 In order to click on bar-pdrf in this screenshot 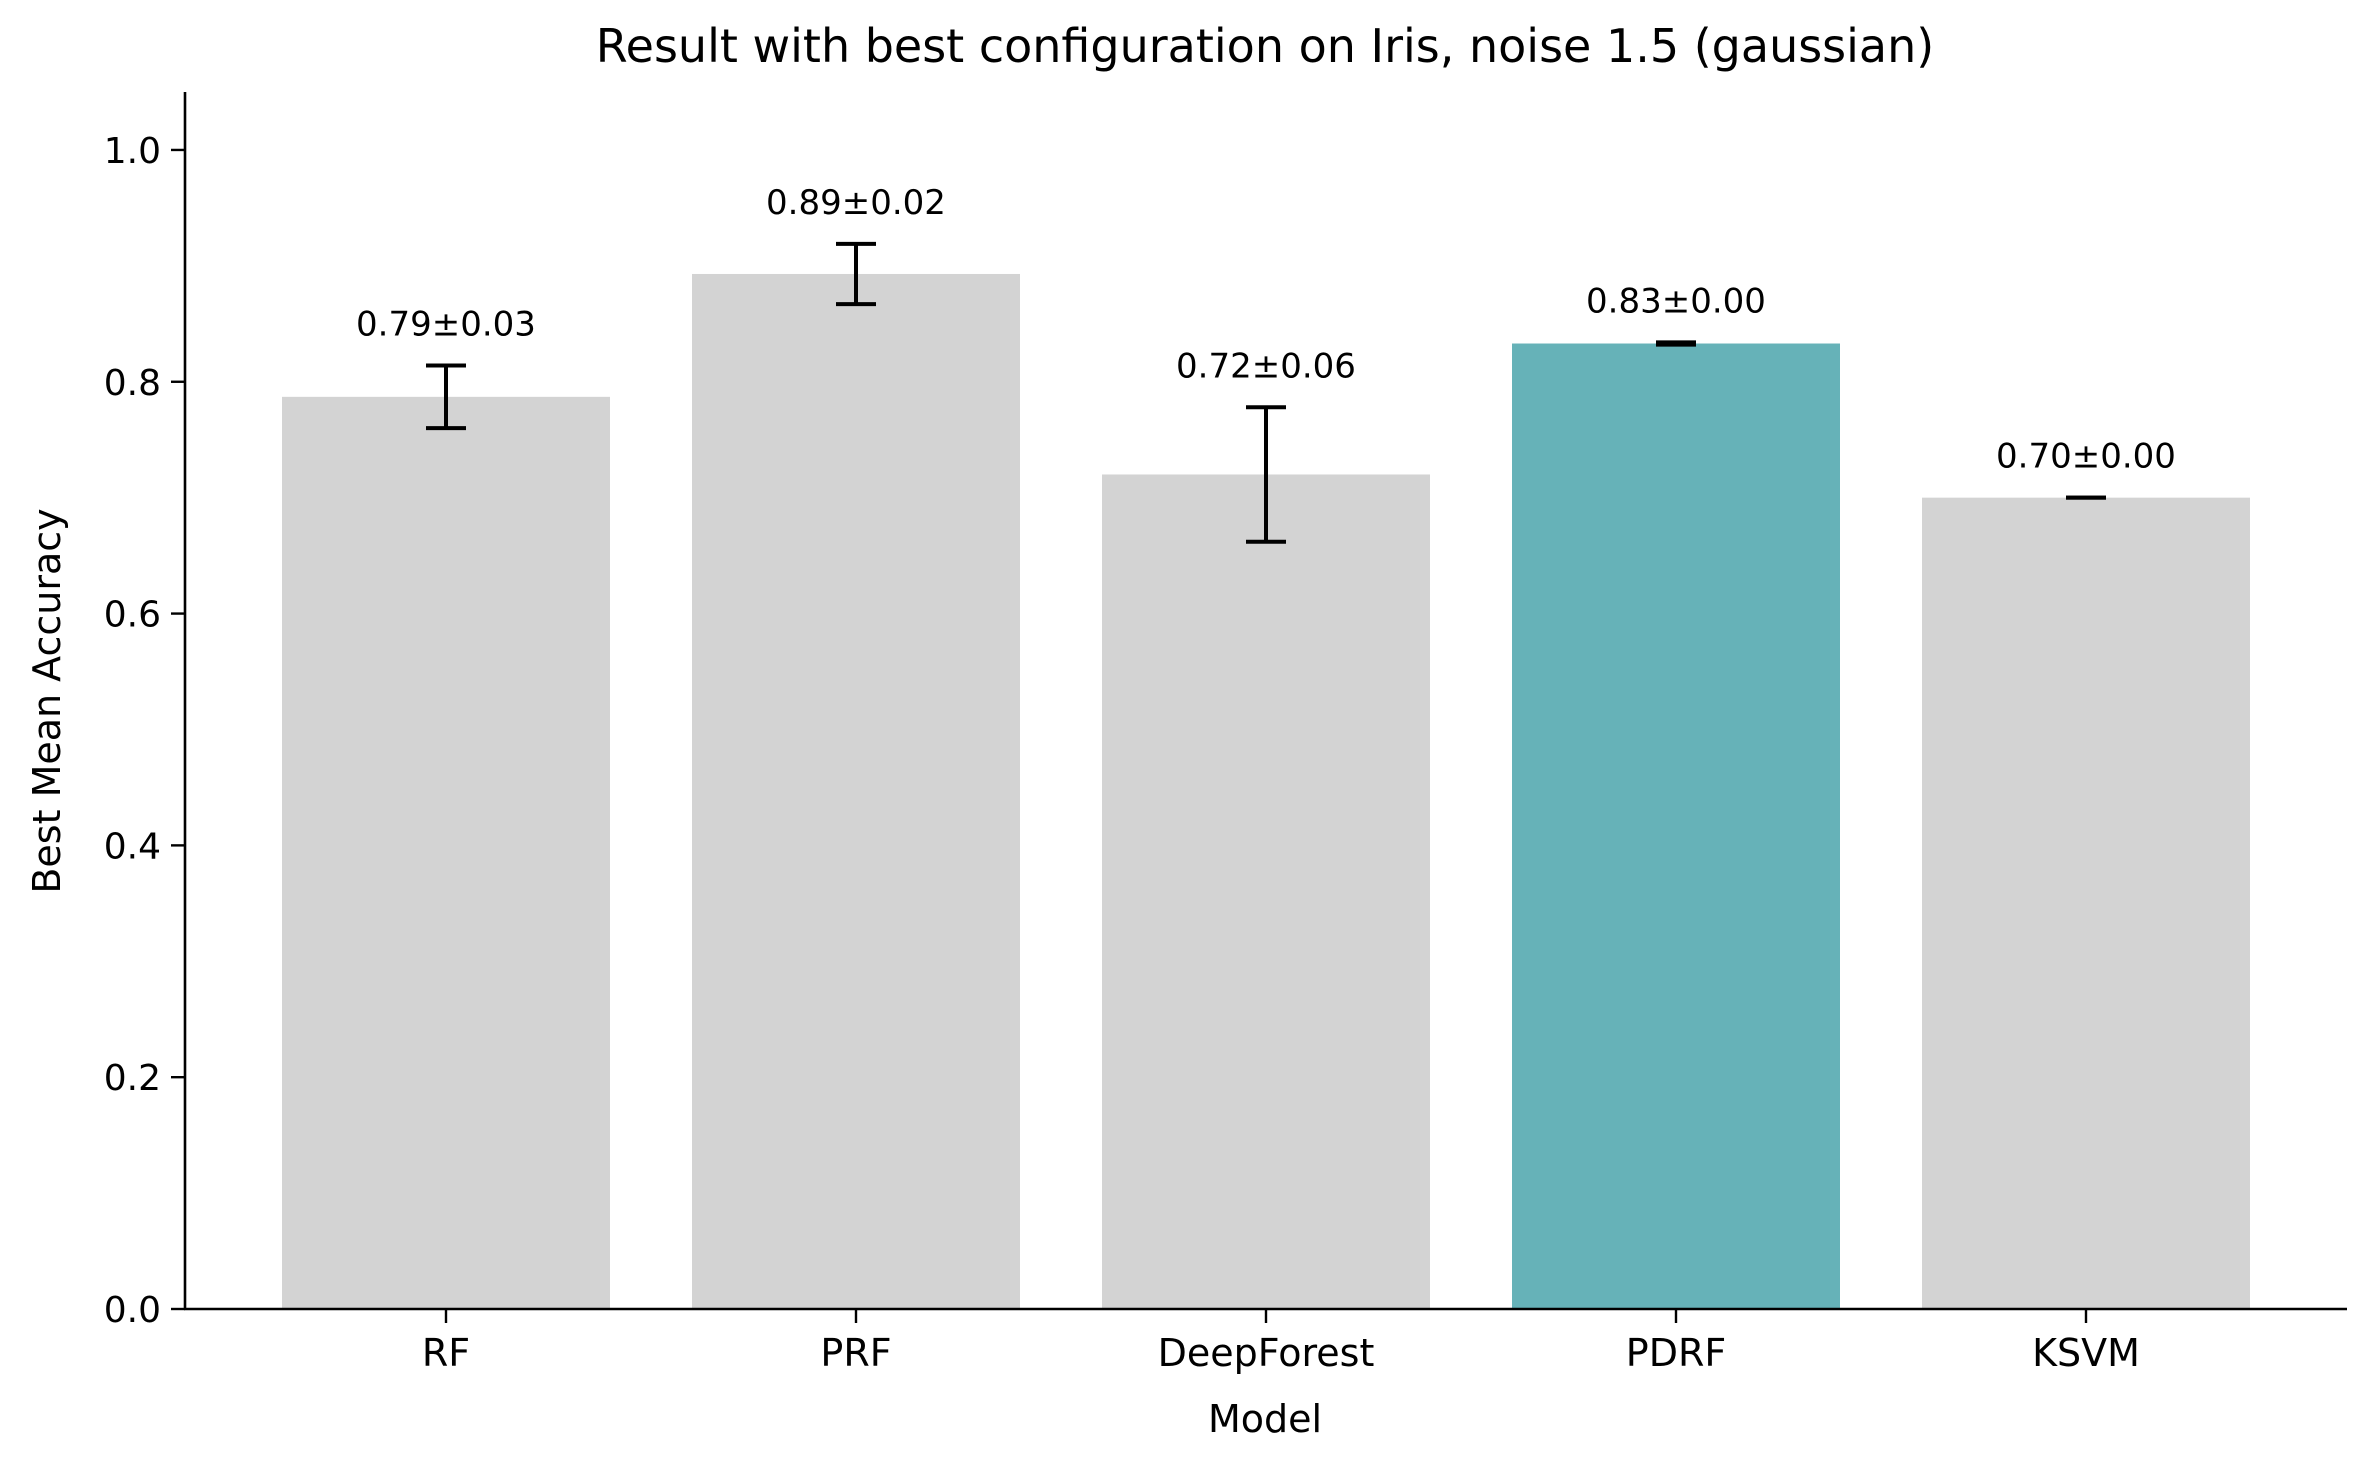, I will do `click(1676, 826)`.